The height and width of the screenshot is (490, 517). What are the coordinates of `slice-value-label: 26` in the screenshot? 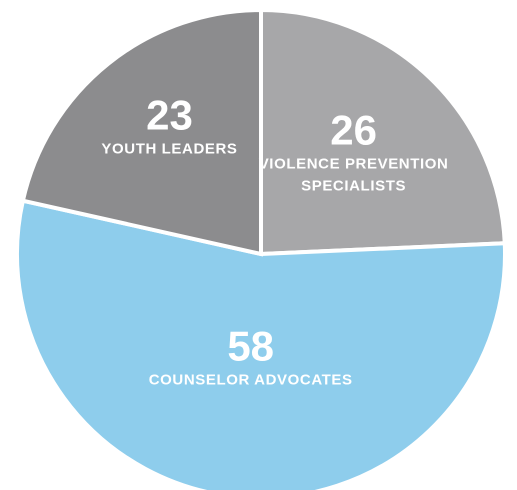 It's located at (353, 130).